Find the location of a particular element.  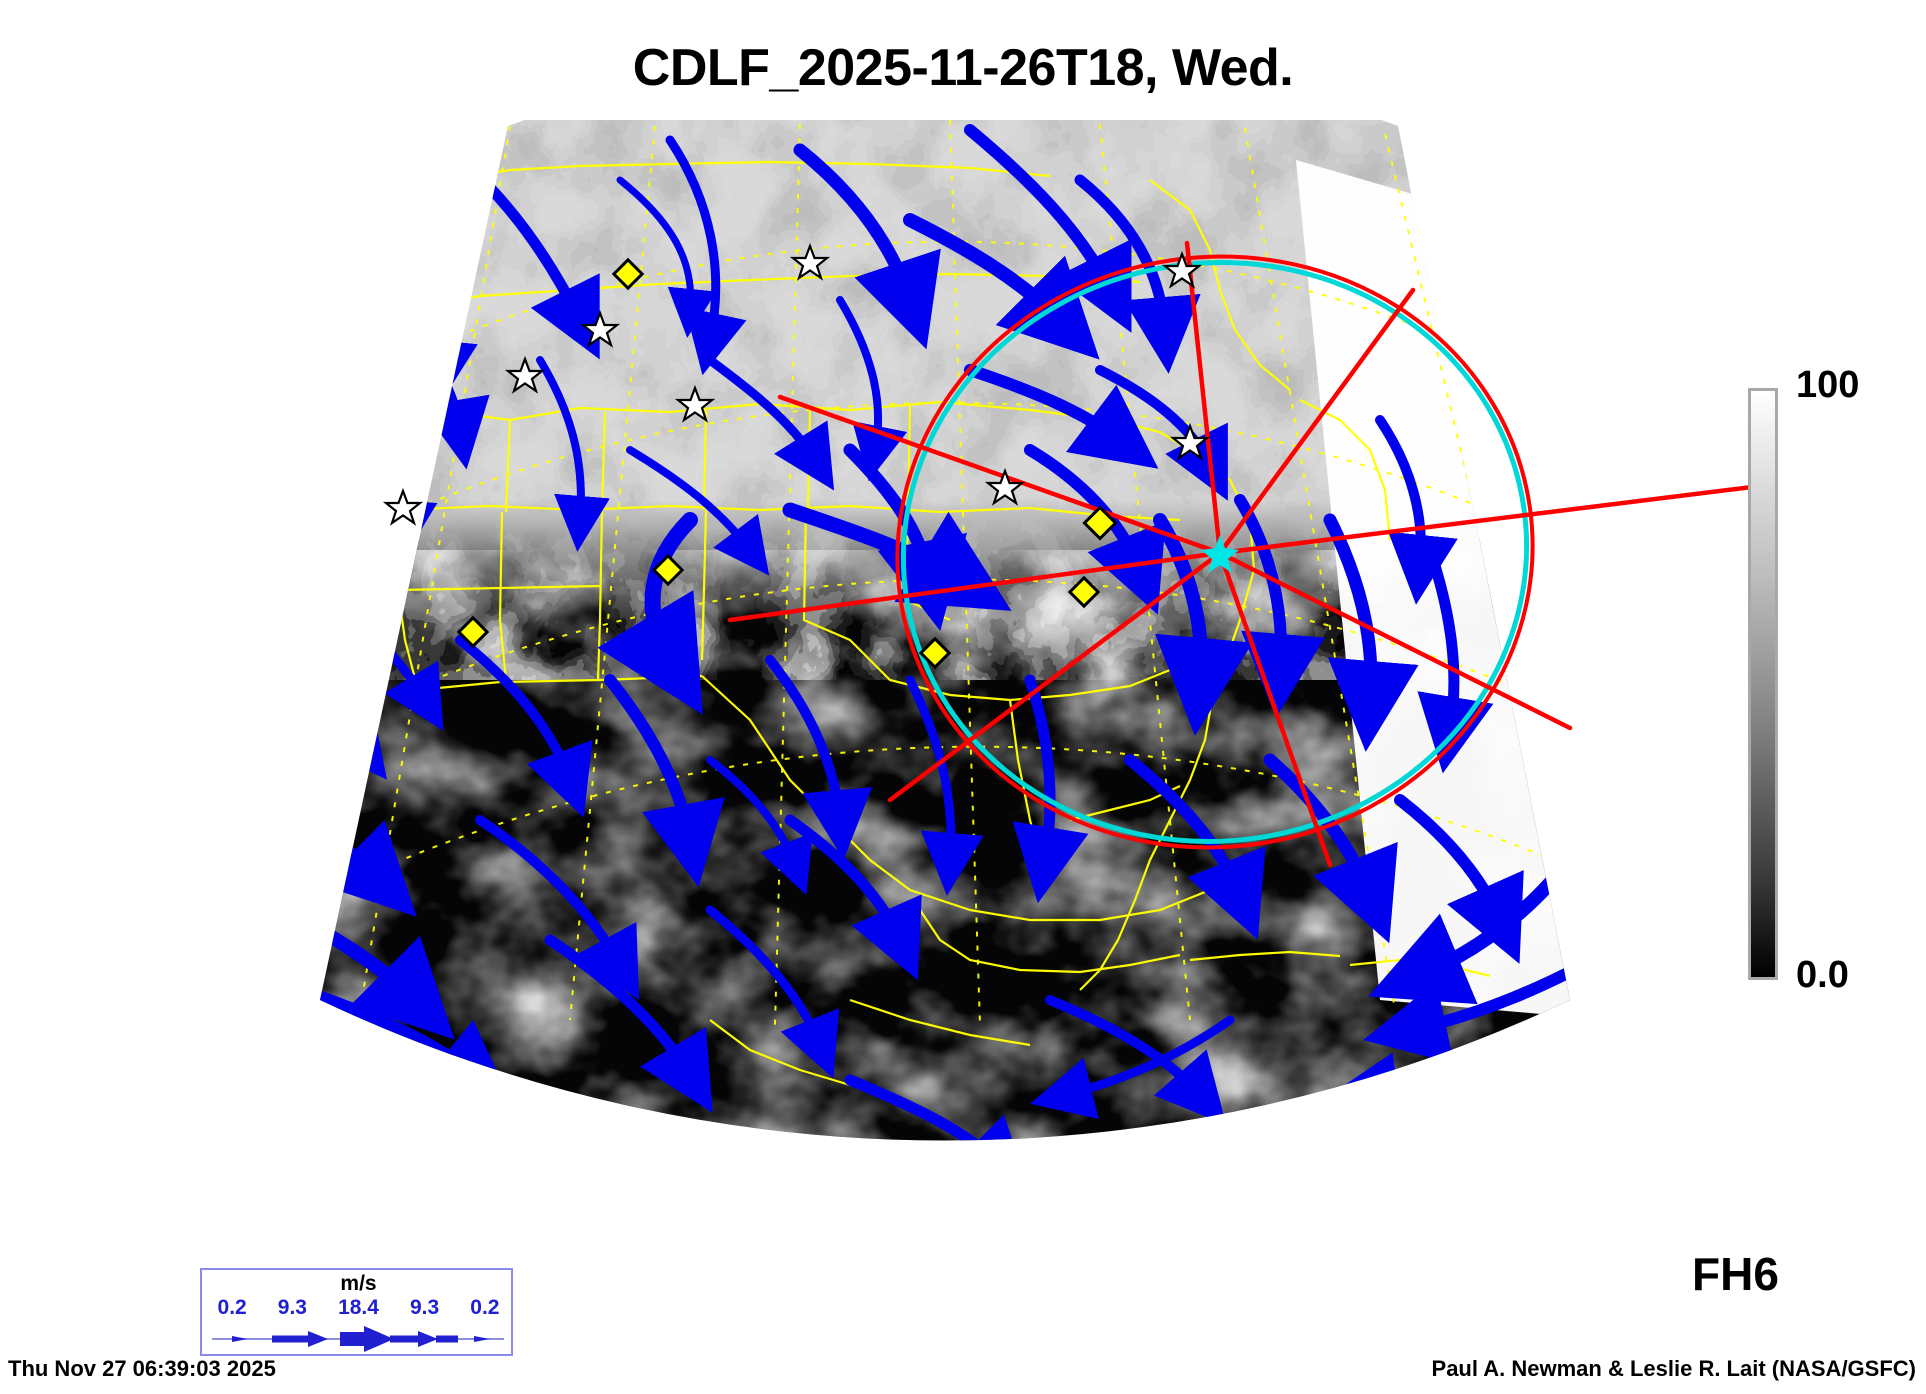

wind-unit-label: m/s is located at coordinates (358, 1283).